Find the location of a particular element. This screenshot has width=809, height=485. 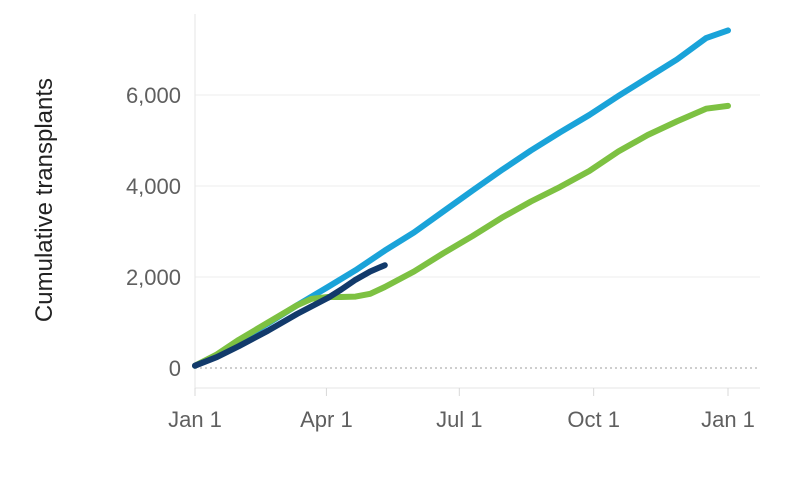

x-tick-label: Oct 1 is located at coordinates (593, 419).